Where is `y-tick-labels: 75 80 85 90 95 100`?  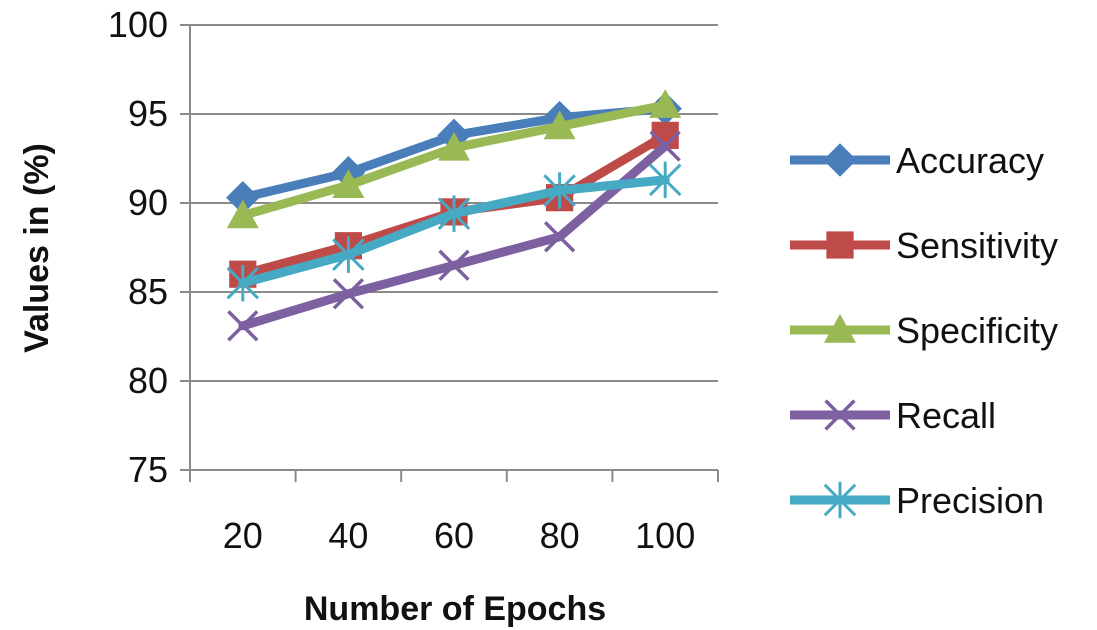 y-tick-labels: 75 80 85 90 95 100 is located at coordinates (138, 247).